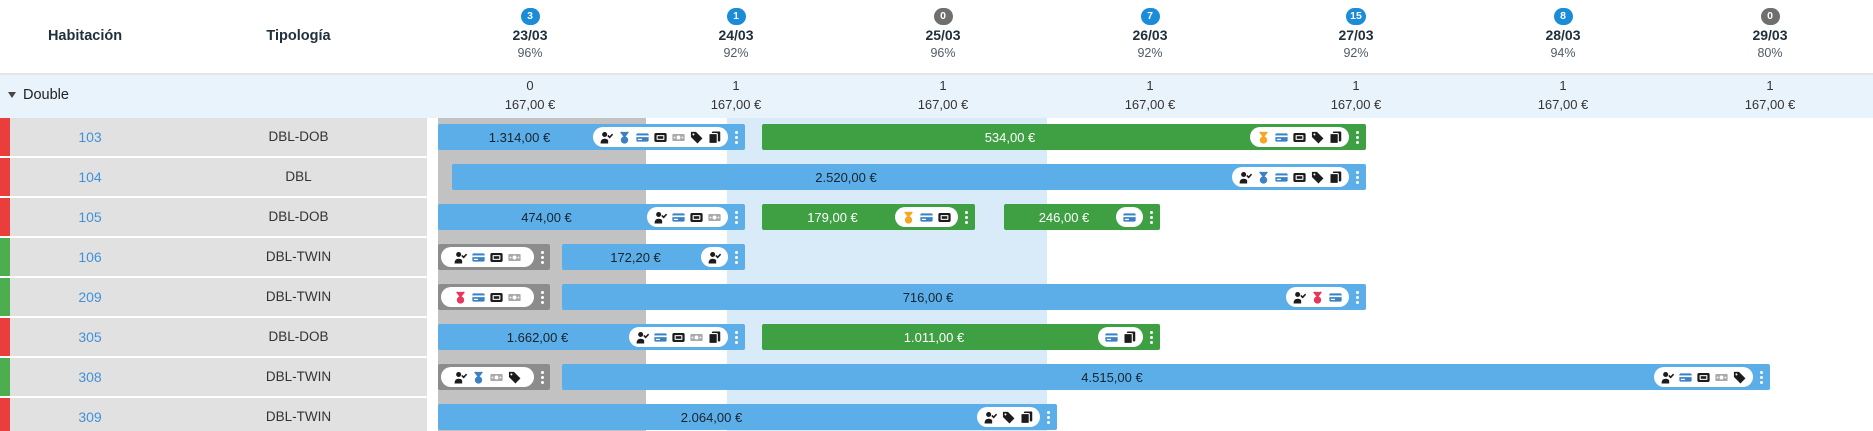 The height and width of the screenshot is (431, 1873). What do you see at coordinates (1150, 16) in the screenshot?
I see `availability-badge: 7` at bounding box center [1150, 16].